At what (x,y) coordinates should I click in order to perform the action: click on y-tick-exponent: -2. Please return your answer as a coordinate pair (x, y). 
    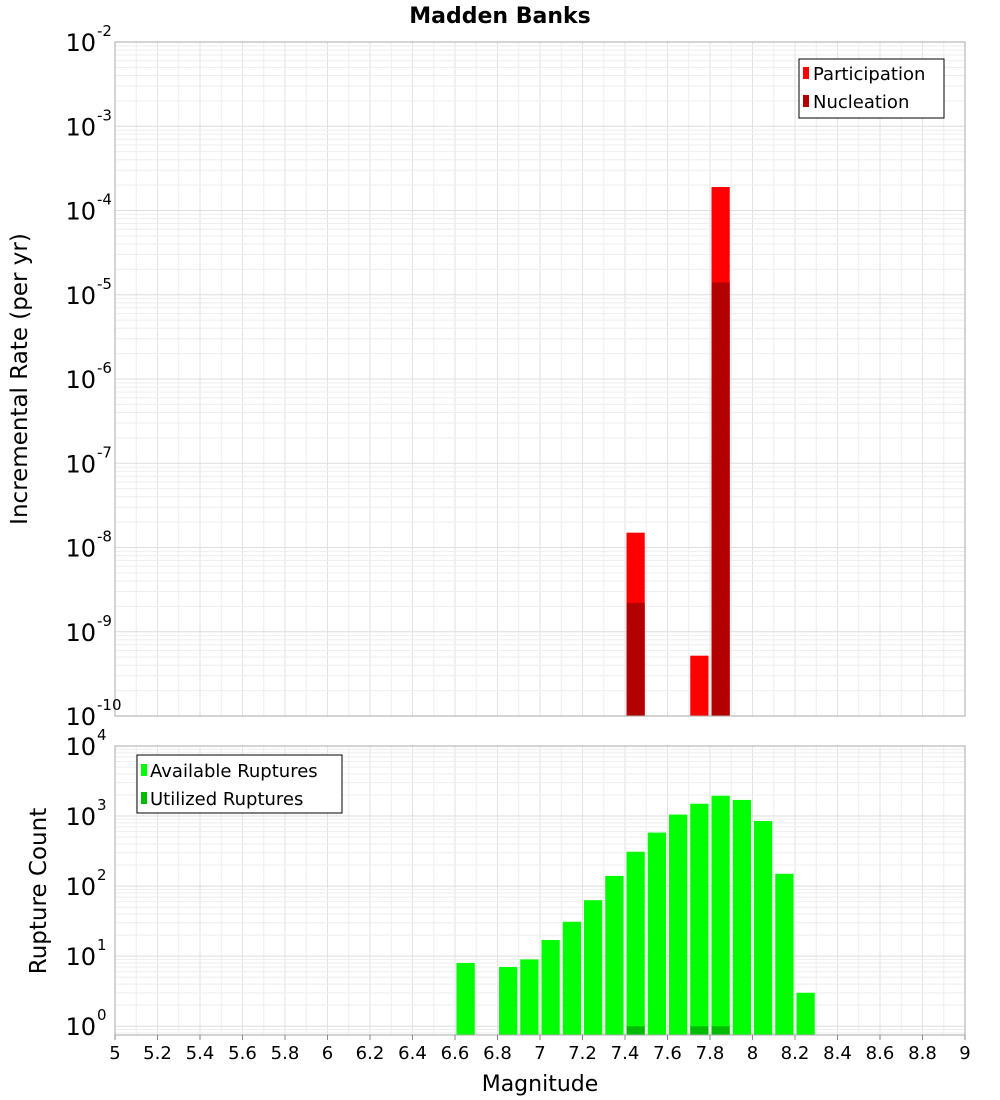
    Looking at the image, I should click on (104, 31).